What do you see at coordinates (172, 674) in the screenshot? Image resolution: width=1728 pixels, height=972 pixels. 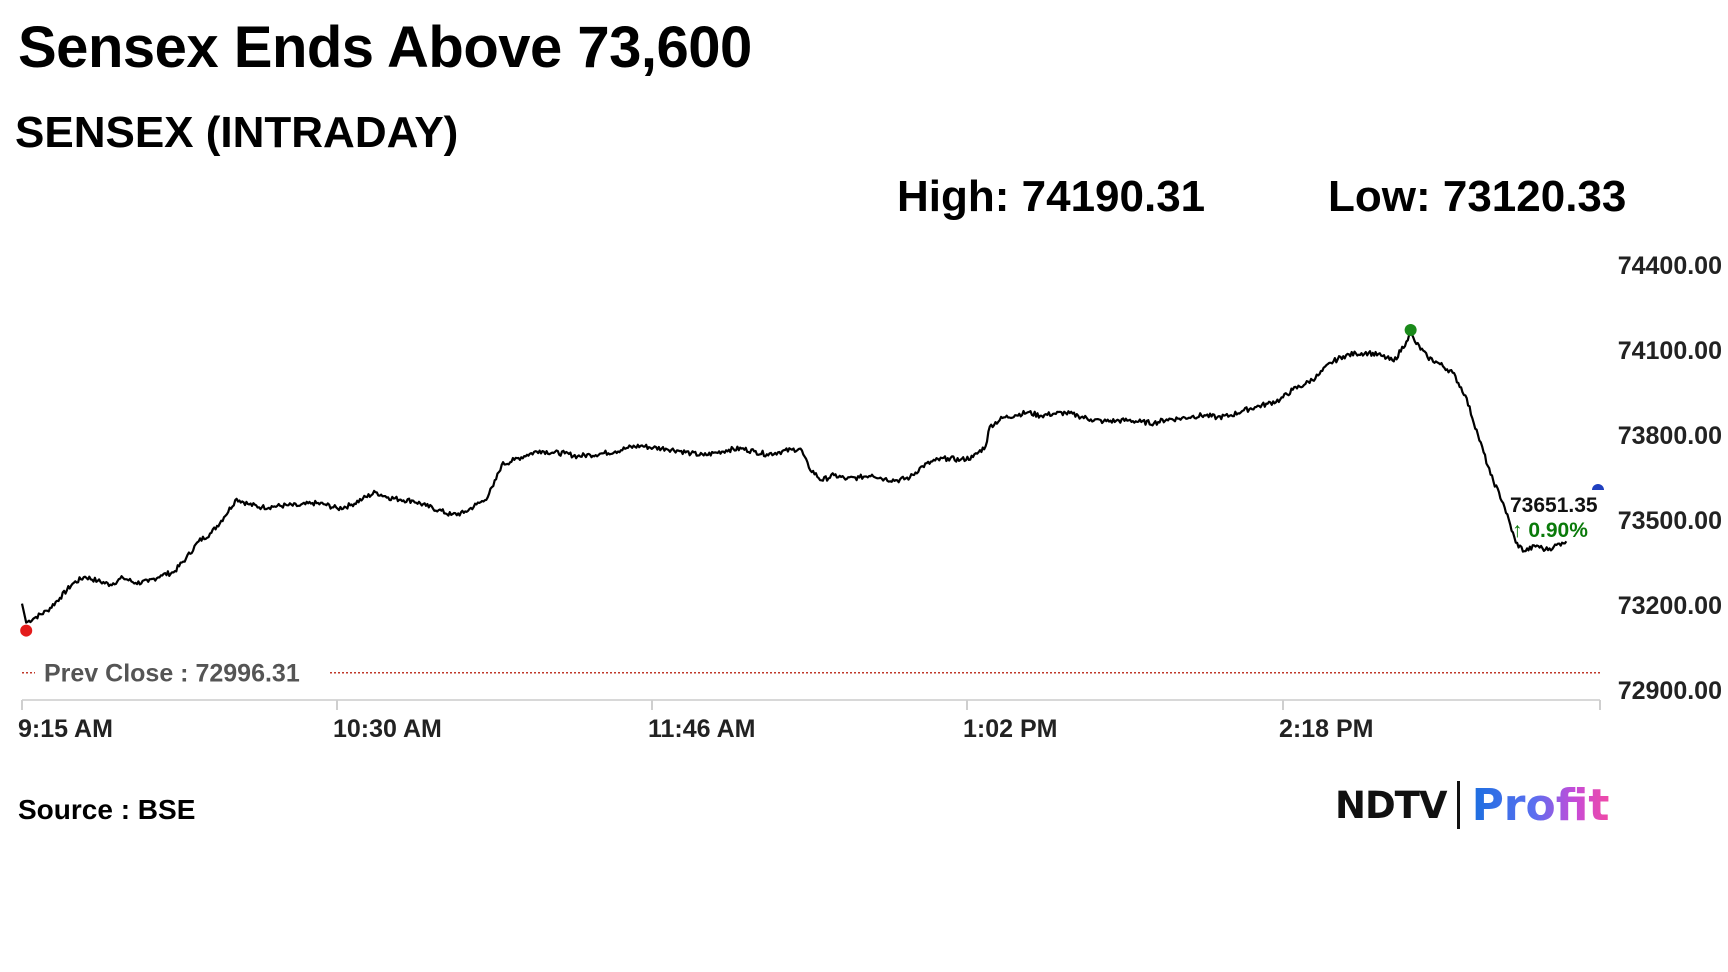 I see `prev-close-label: Prev Close : 72996.31` at bounding box center [172, 674].